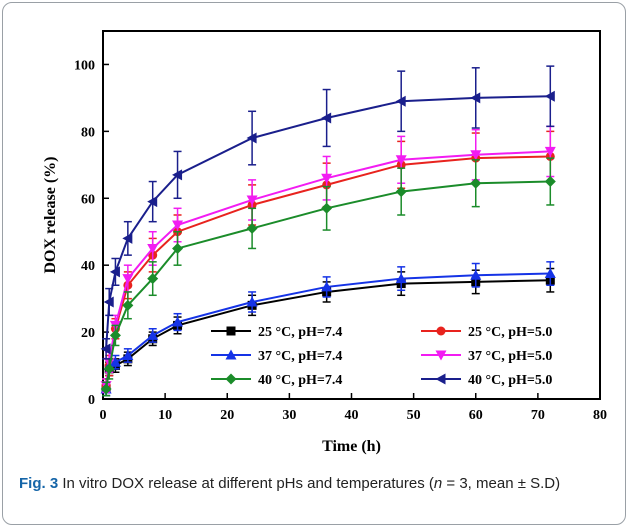  Describe the element at coordinates (289, 415) in the screenshot. I see `x-tick-label: 30` at that location.